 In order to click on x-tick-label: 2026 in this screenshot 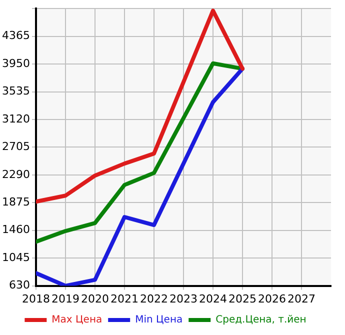, I will do `click(272, 299)`.